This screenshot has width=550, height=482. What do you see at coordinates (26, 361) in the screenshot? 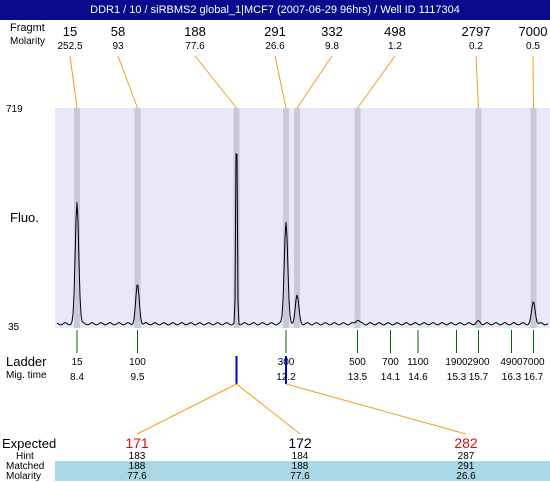
I see `ladder-row-label: Ladder` at bounding box center [26, 361].